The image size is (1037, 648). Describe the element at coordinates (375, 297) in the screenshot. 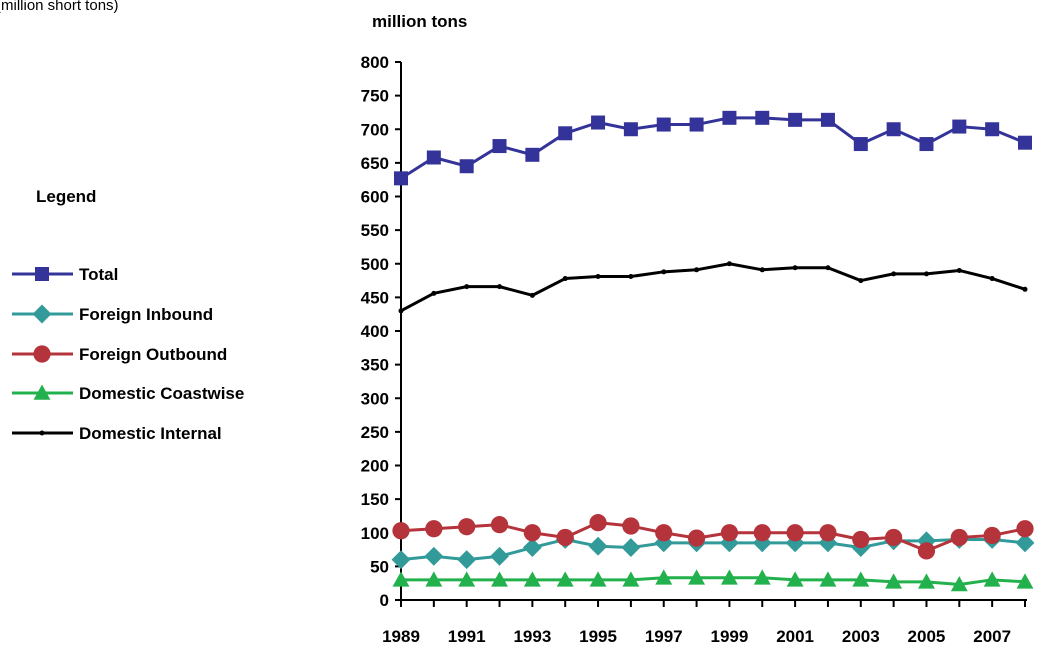

I see `y-tick-label: 450` at that location.